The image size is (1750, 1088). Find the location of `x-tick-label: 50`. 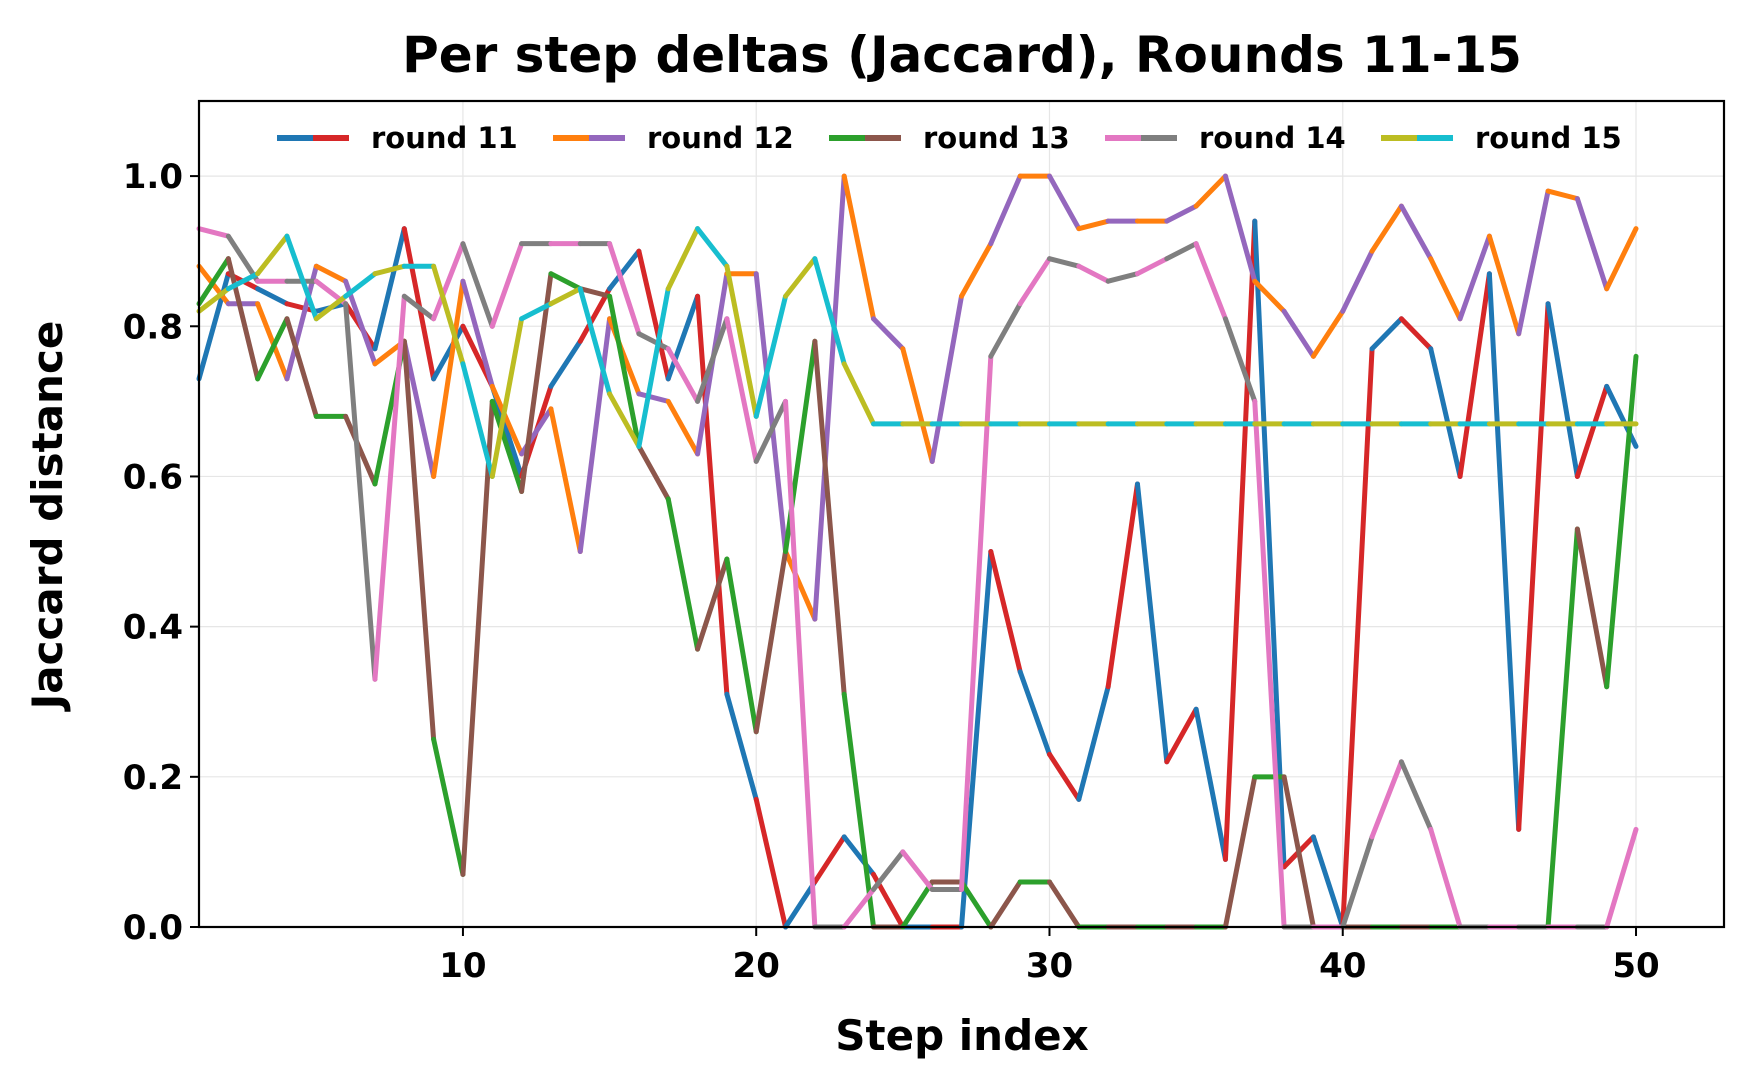

x-tick-label: 50 is located at coordinates (1635, 966).